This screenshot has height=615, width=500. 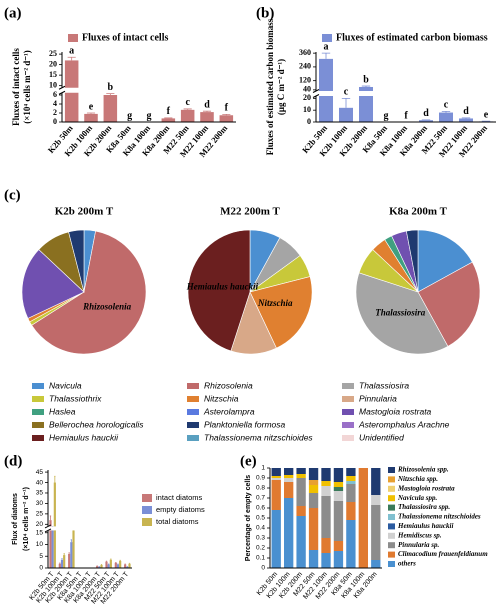 I want to click on pie-title: K8a 200m T, so click(x=418, y=212).